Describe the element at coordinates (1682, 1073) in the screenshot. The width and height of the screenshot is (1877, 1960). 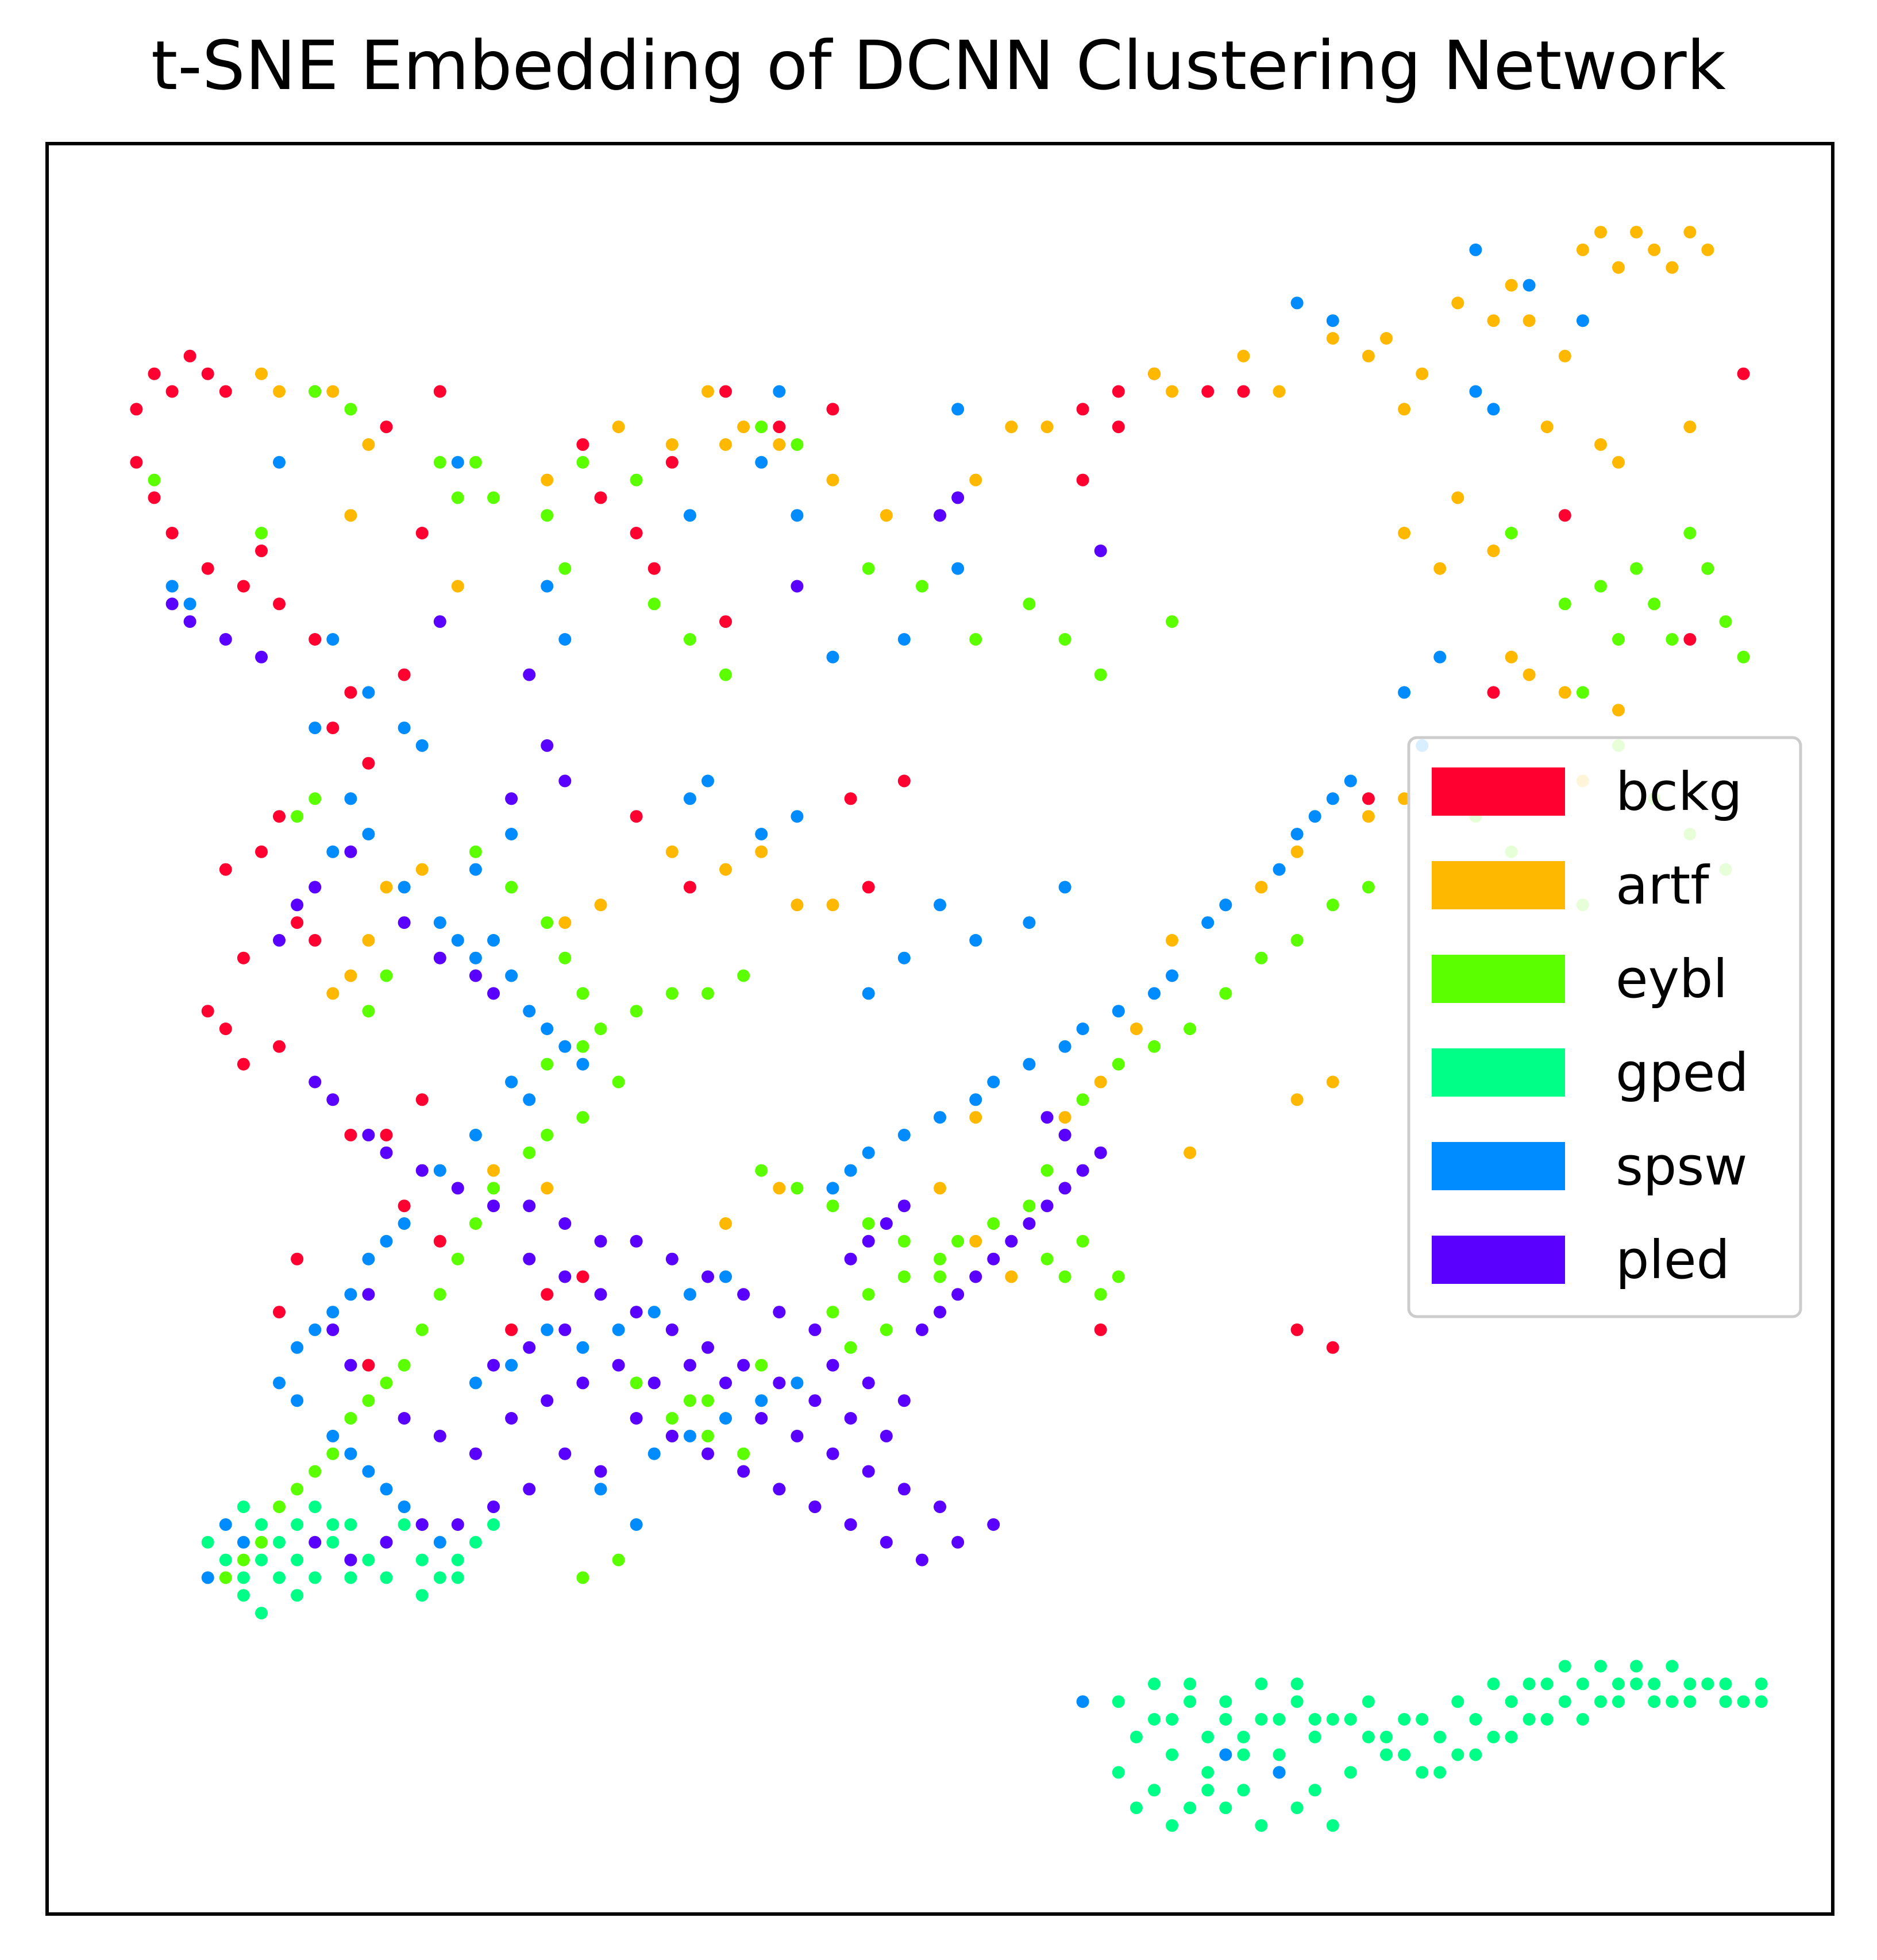
I see `legend-label-gped: gped` at that location.